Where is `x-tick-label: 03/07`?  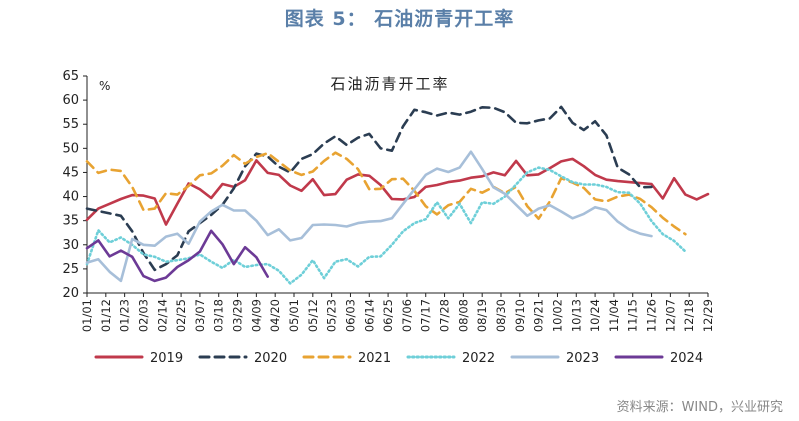 x-tick-label: 03/07 is located at coordinates (200, 315).